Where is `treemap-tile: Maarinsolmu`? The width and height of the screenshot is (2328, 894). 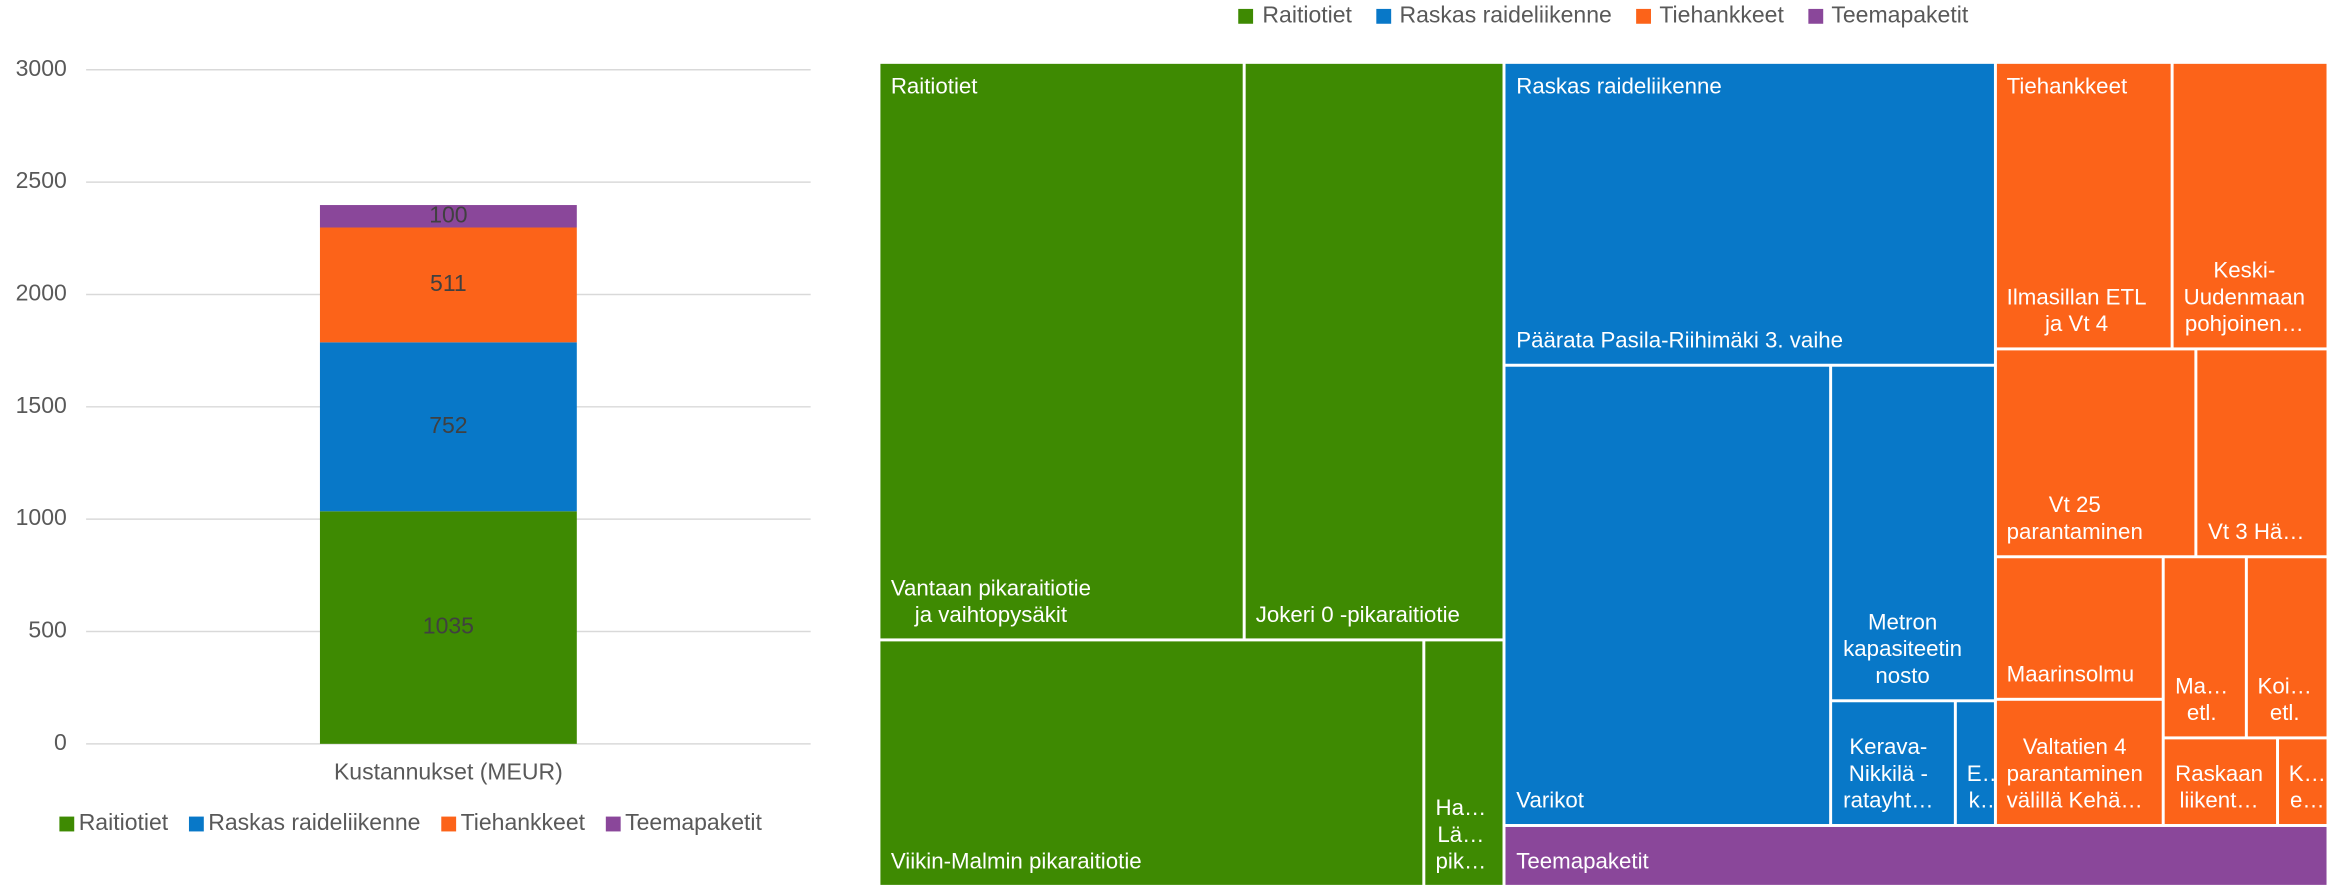 treemap-tile: Maarinsolmu is located at coordinates (2079, 628).